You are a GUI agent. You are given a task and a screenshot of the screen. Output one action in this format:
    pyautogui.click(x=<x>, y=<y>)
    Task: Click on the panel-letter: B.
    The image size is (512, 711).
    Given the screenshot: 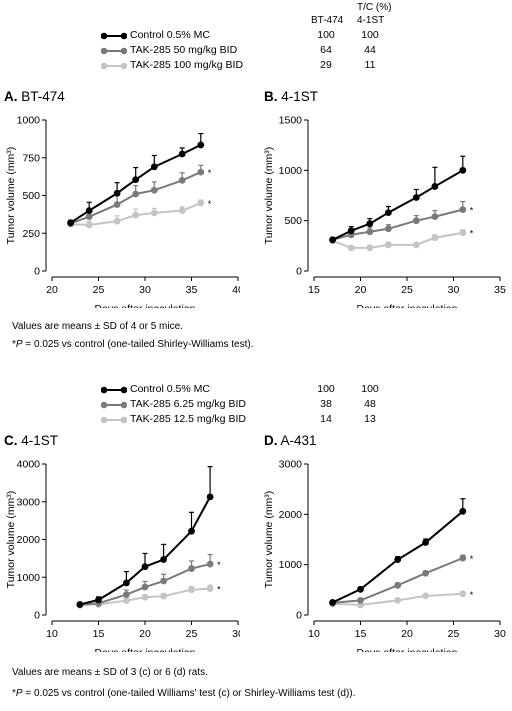 What is the action you would take?
    pyautogui.click(x=271, y=96)
    